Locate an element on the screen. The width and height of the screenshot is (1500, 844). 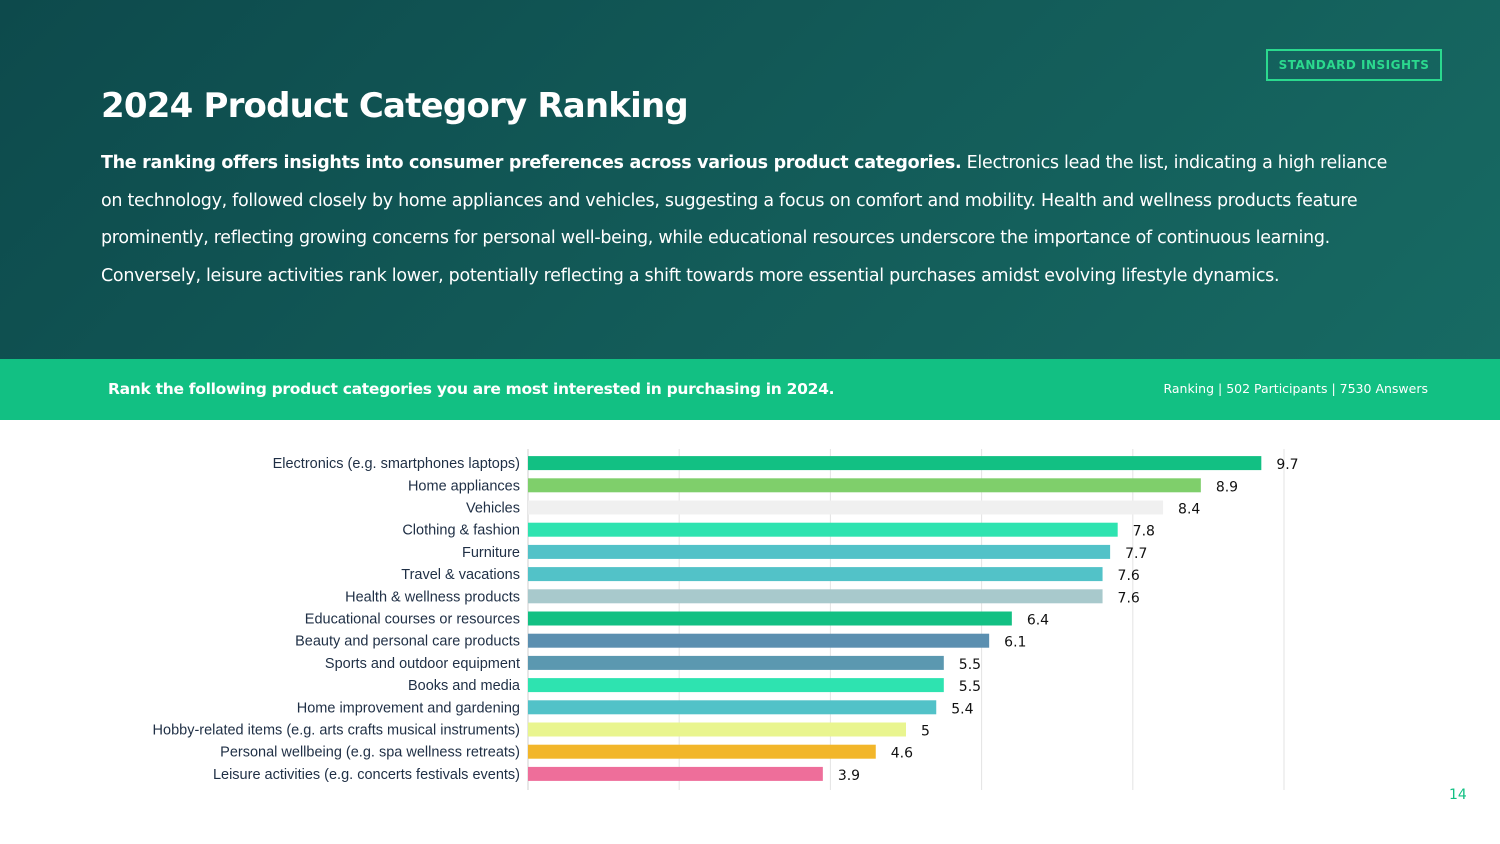
category-label: Furniture is located at coordinates (491, 553).